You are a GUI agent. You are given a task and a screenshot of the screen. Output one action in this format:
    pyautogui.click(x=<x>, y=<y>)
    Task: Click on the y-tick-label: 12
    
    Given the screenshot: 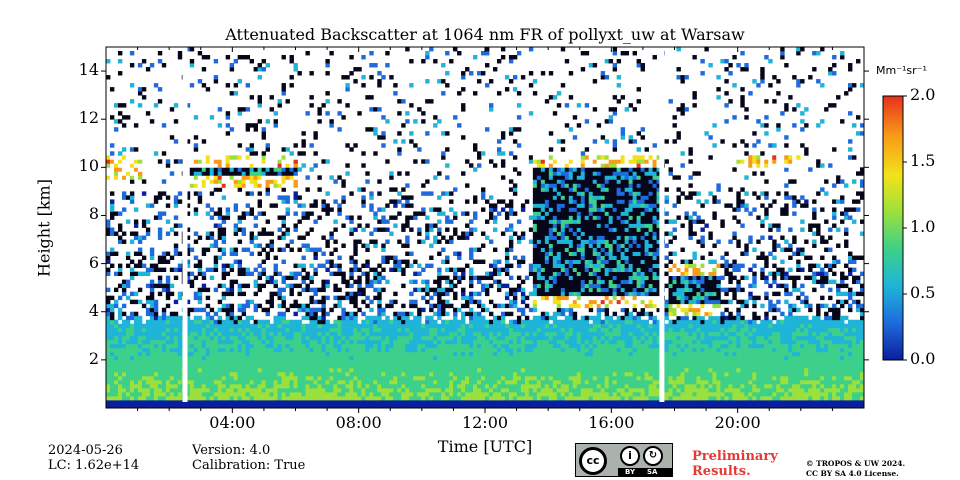 What is the action you would take?
    pyautogui.click(x=88, y=118)
    